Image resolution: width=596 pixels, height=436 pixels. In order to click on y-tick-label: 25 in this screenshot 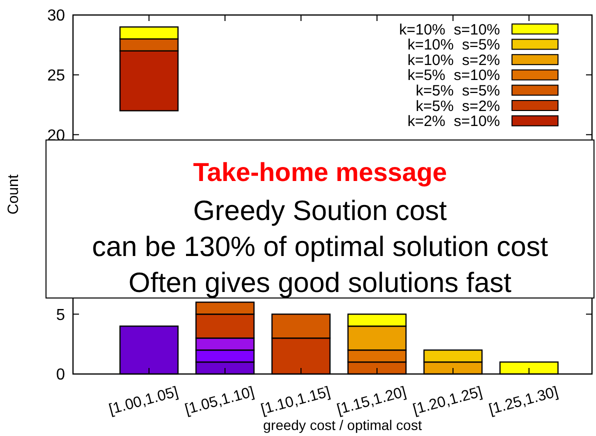, I will do `click(56, 75)`.